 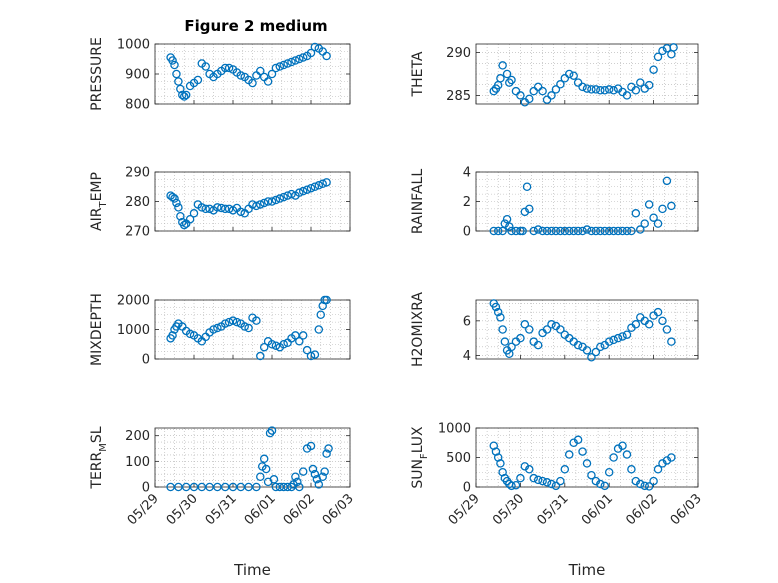 I want to click on y-tick-label: 0, so click(x=467, y=232).